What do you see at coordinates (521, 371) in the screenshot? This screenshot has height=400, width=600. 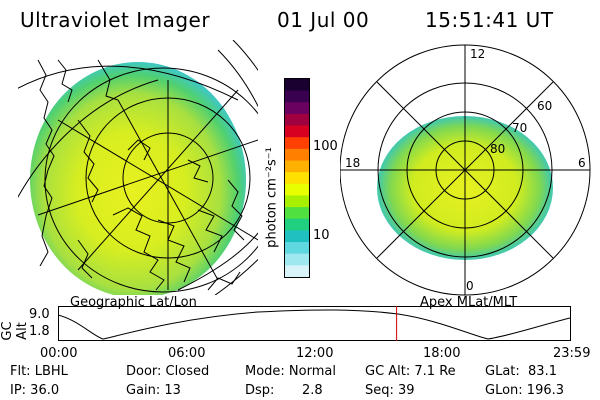 I see `geo-lat-status: GLat: 83.1` at bounding box center [521, 371].